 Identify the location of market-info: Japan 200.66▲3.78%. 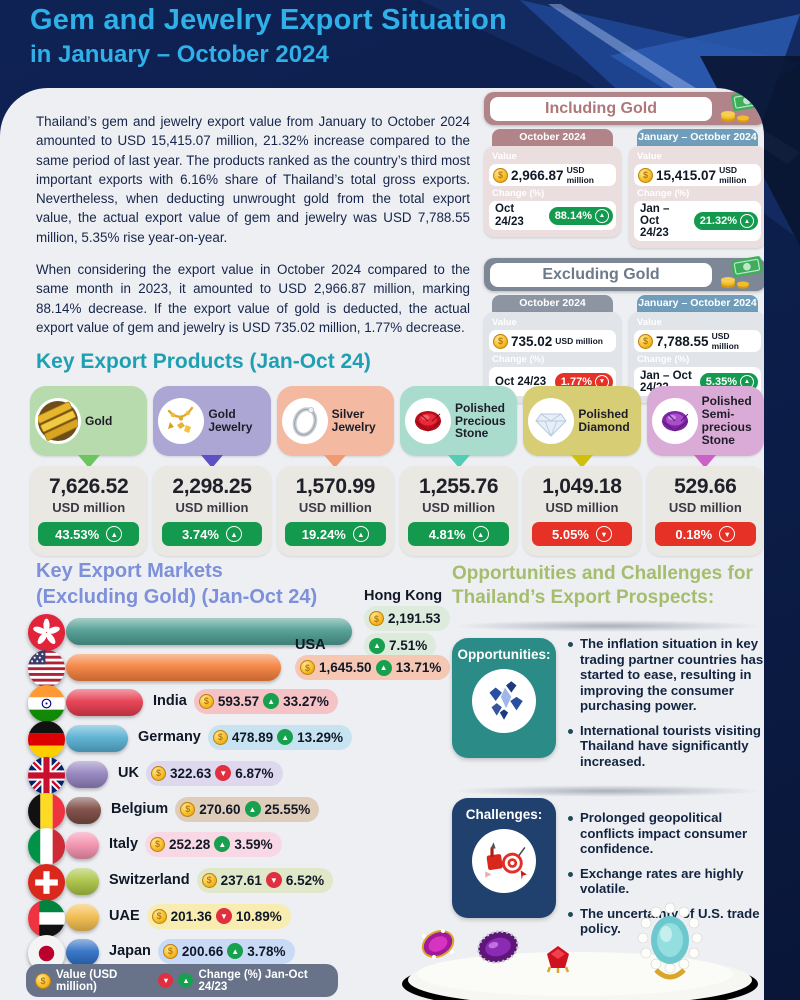
(202, 951).